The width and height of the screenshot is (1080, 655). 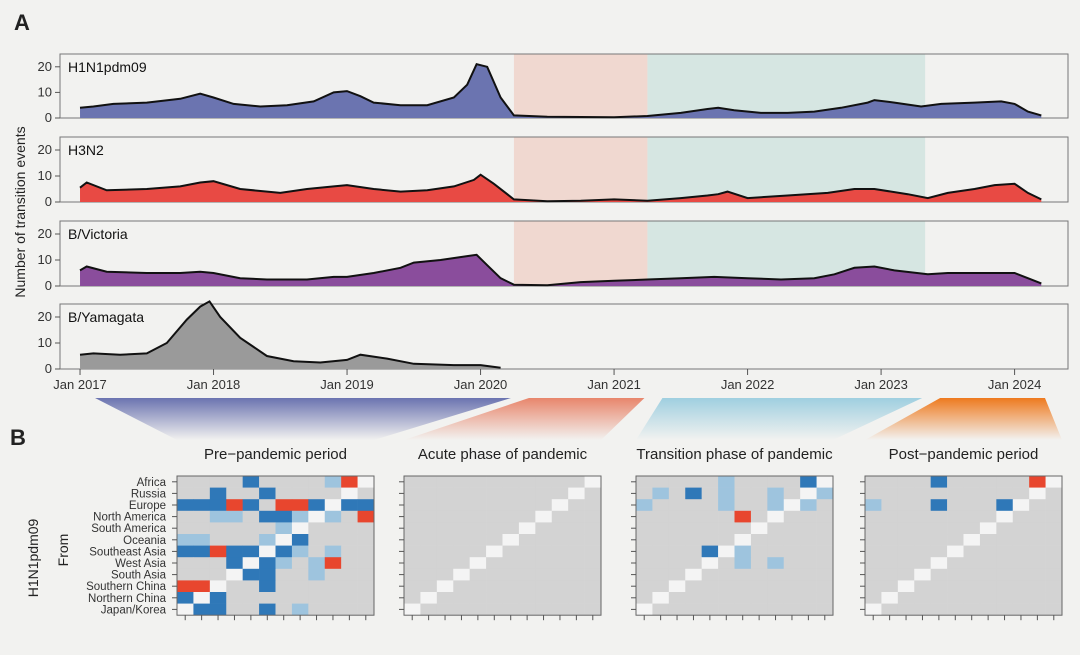 What do you see at coordinates (303, 419) in the screenshot?
I see `band-pre-pandemic-period` at bounding box center [303, 419].